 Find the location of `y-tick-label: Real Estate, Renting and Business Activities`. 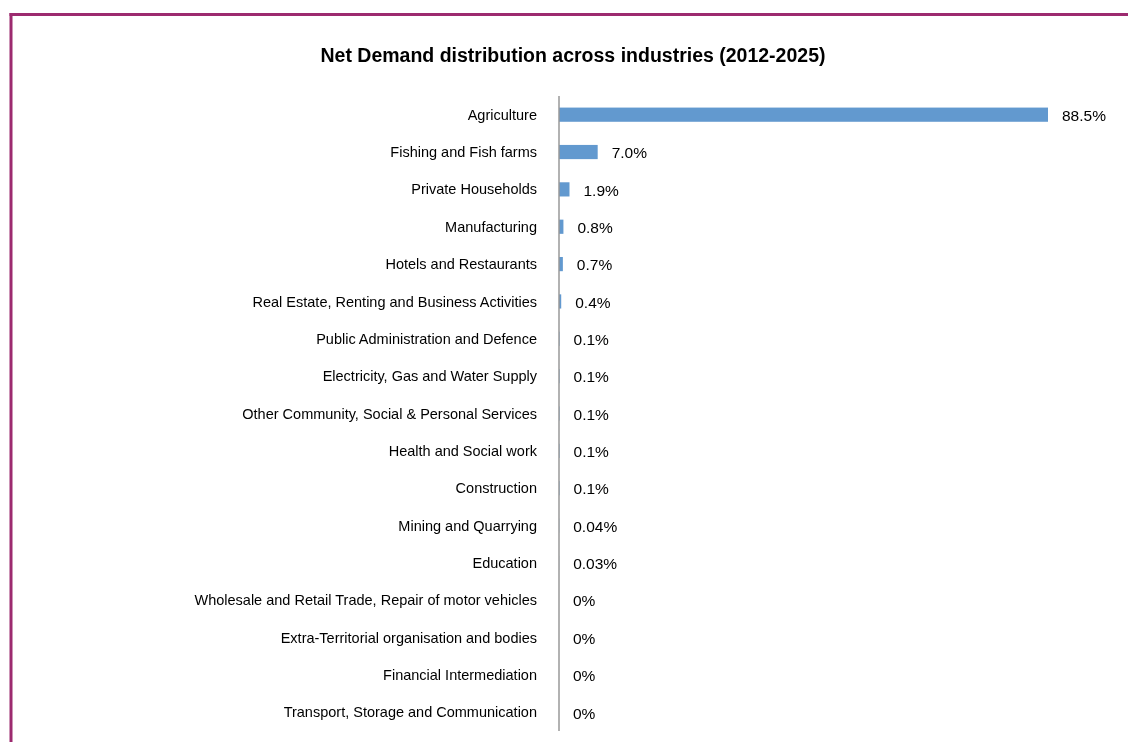

y-tick-label: Real Estate, Renting and Business Activities is located at coordinates (394, 301).